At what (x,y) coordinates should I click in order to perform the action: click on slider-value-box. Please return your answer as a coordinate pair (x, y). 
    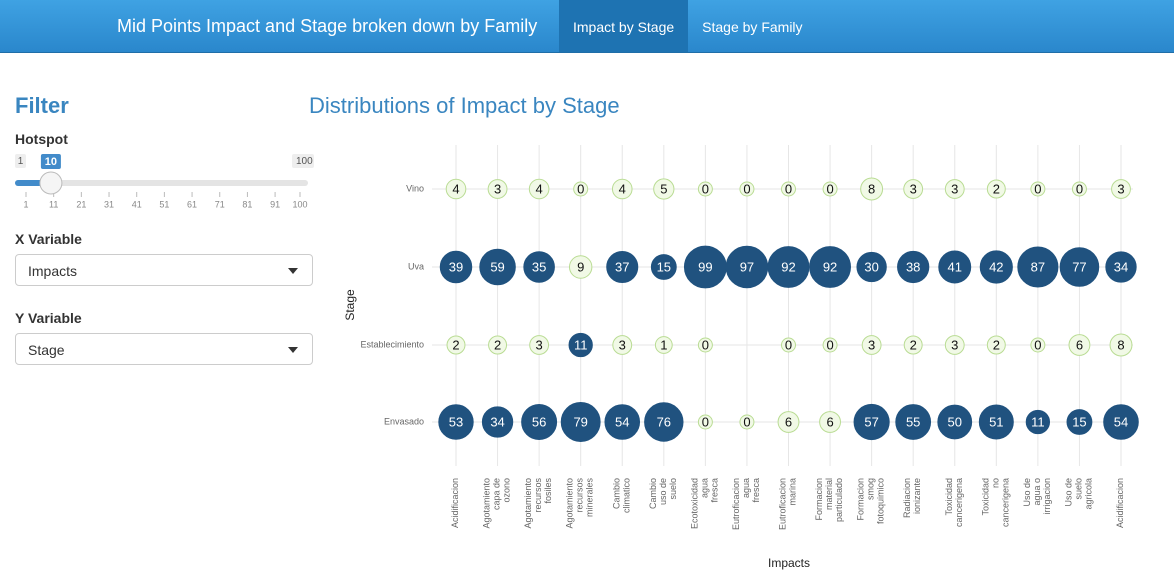
    Looking at the image, I should click on (50, 161).